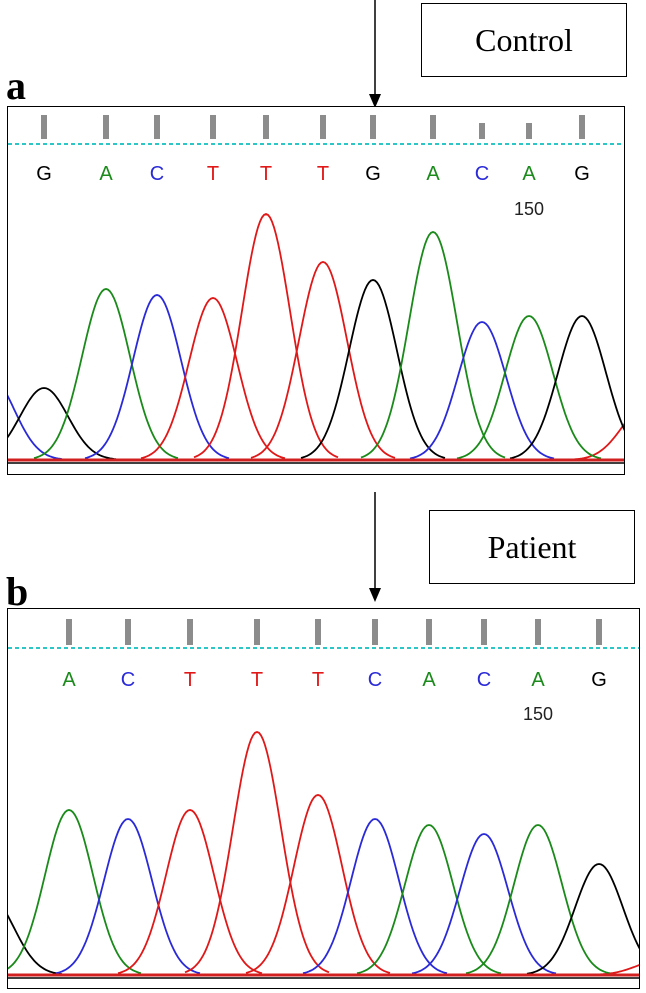 The height and width of the screenshot is (993, 646). What do you see at coordinates (128, 680) in the screenshot?
I see `base-call-1: C` at bounding box center [128, 680].